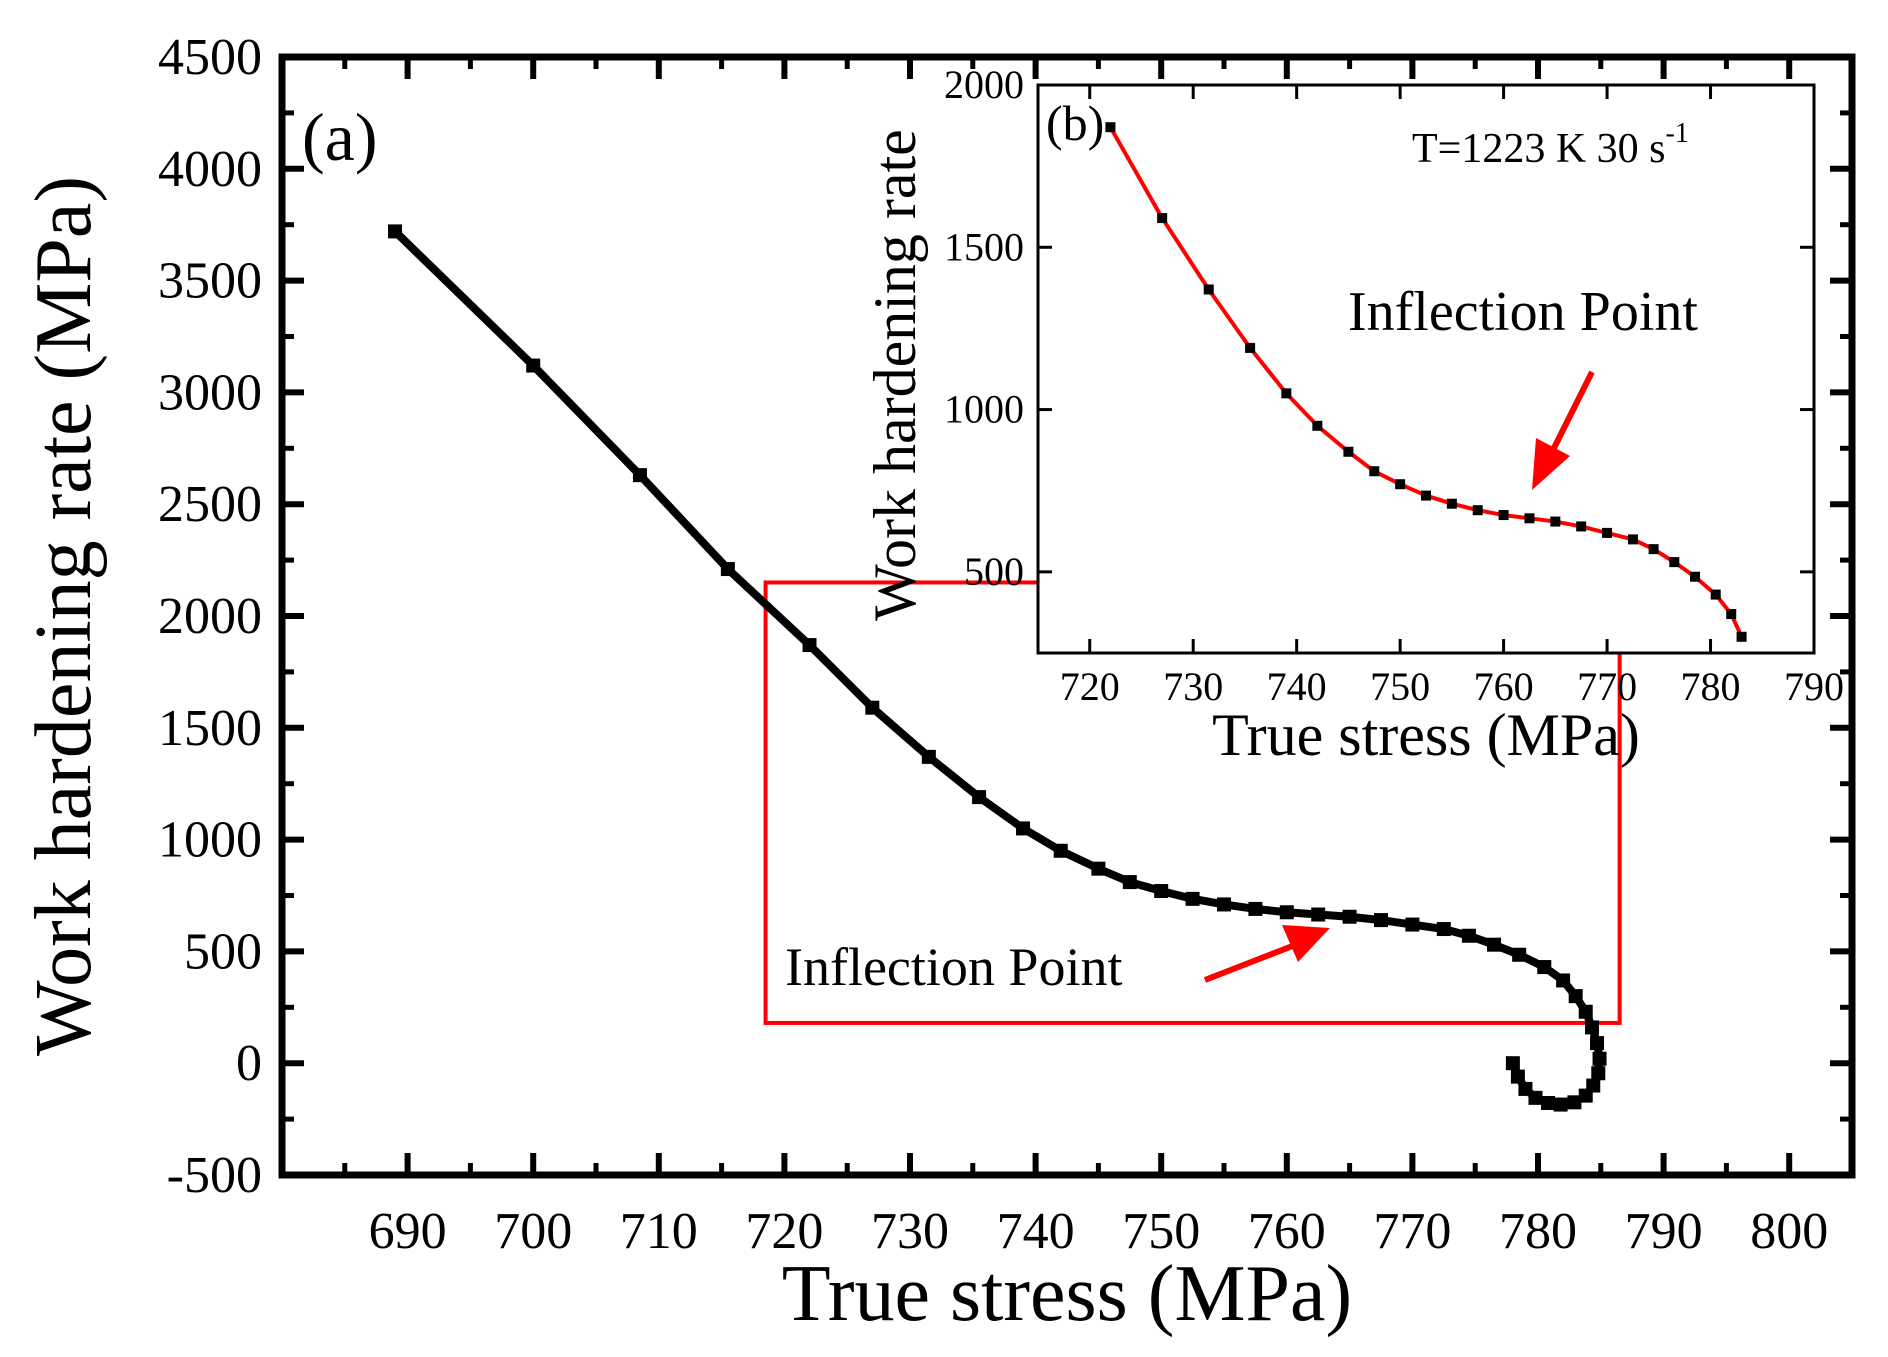 The height and width of the screenshot is (1357, 1888). I want to click on inset-x-tick-label: 790, so click(1814, 686).